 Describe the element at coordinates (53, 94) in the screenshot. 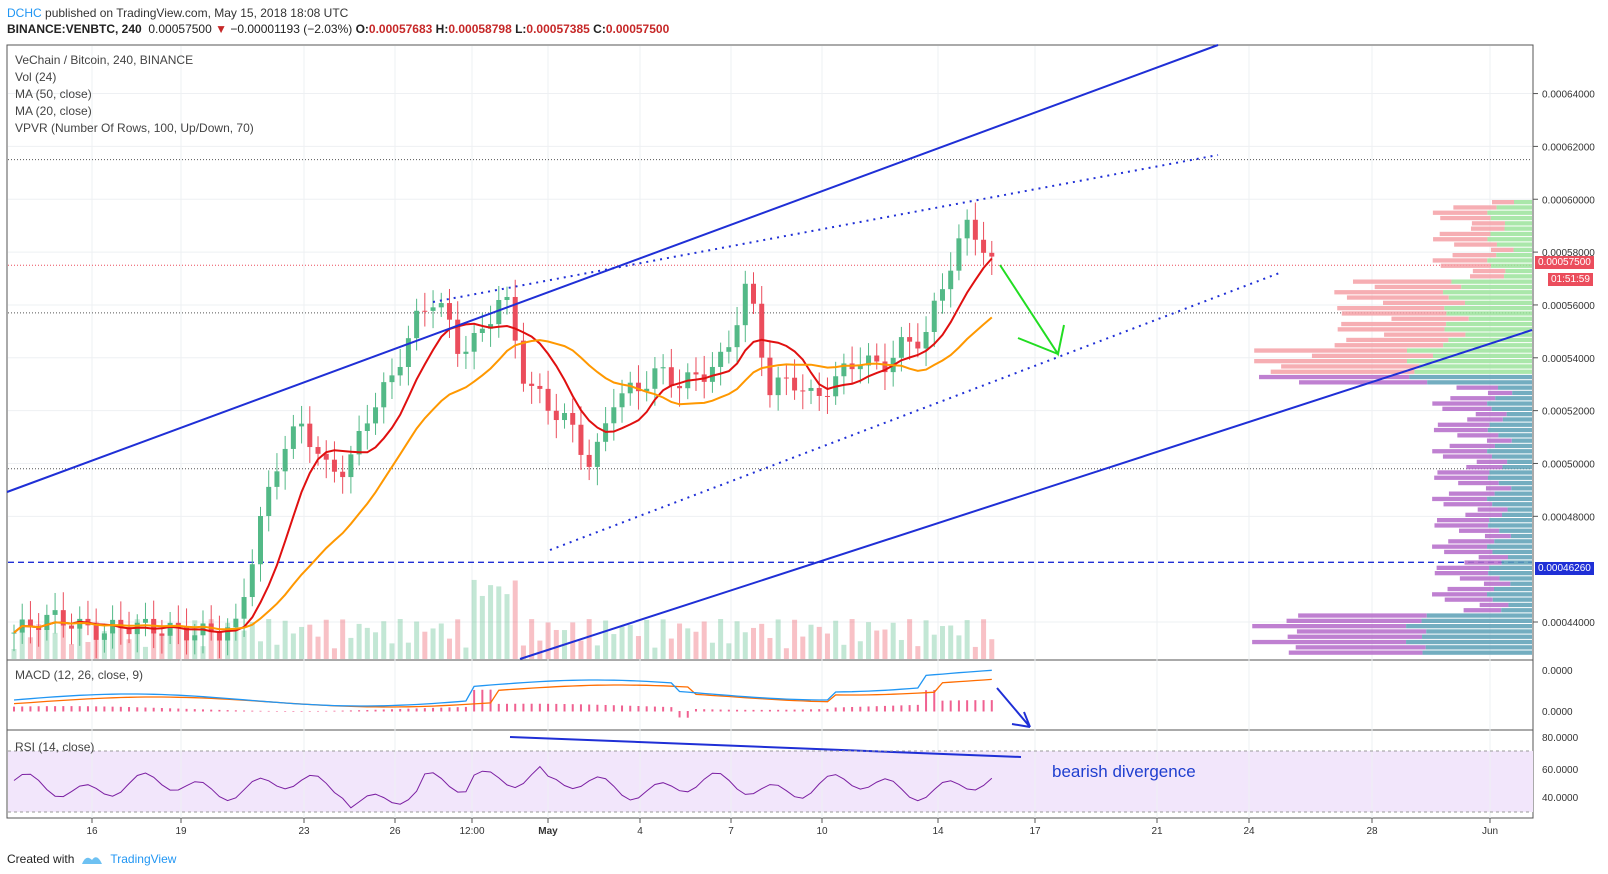

I see `legend-ma50: MA (50, close)` at that location.